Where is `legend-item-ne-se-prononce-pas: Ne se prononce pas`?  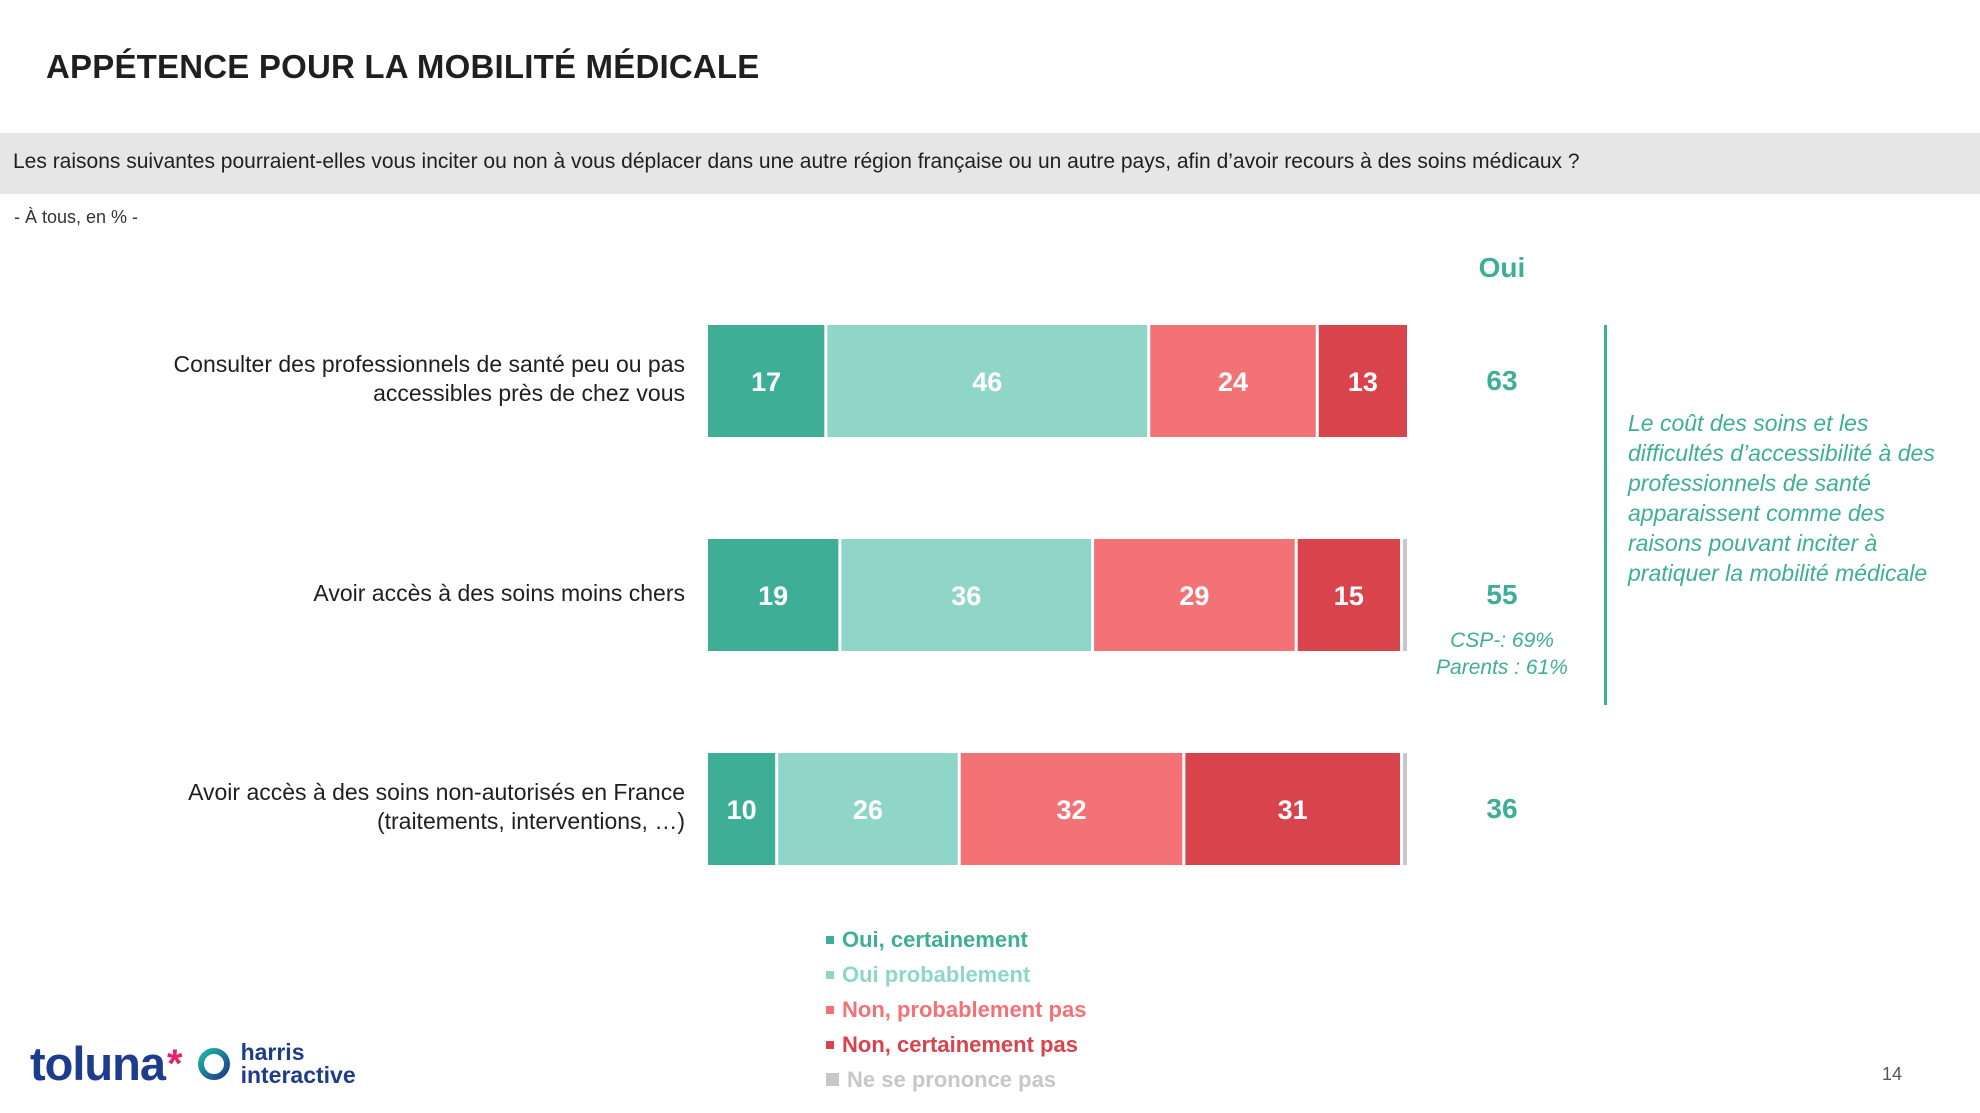 legend-item-ne-se-prononce-pas: Ne se prononce pas is located at coordinates (956, 1079).